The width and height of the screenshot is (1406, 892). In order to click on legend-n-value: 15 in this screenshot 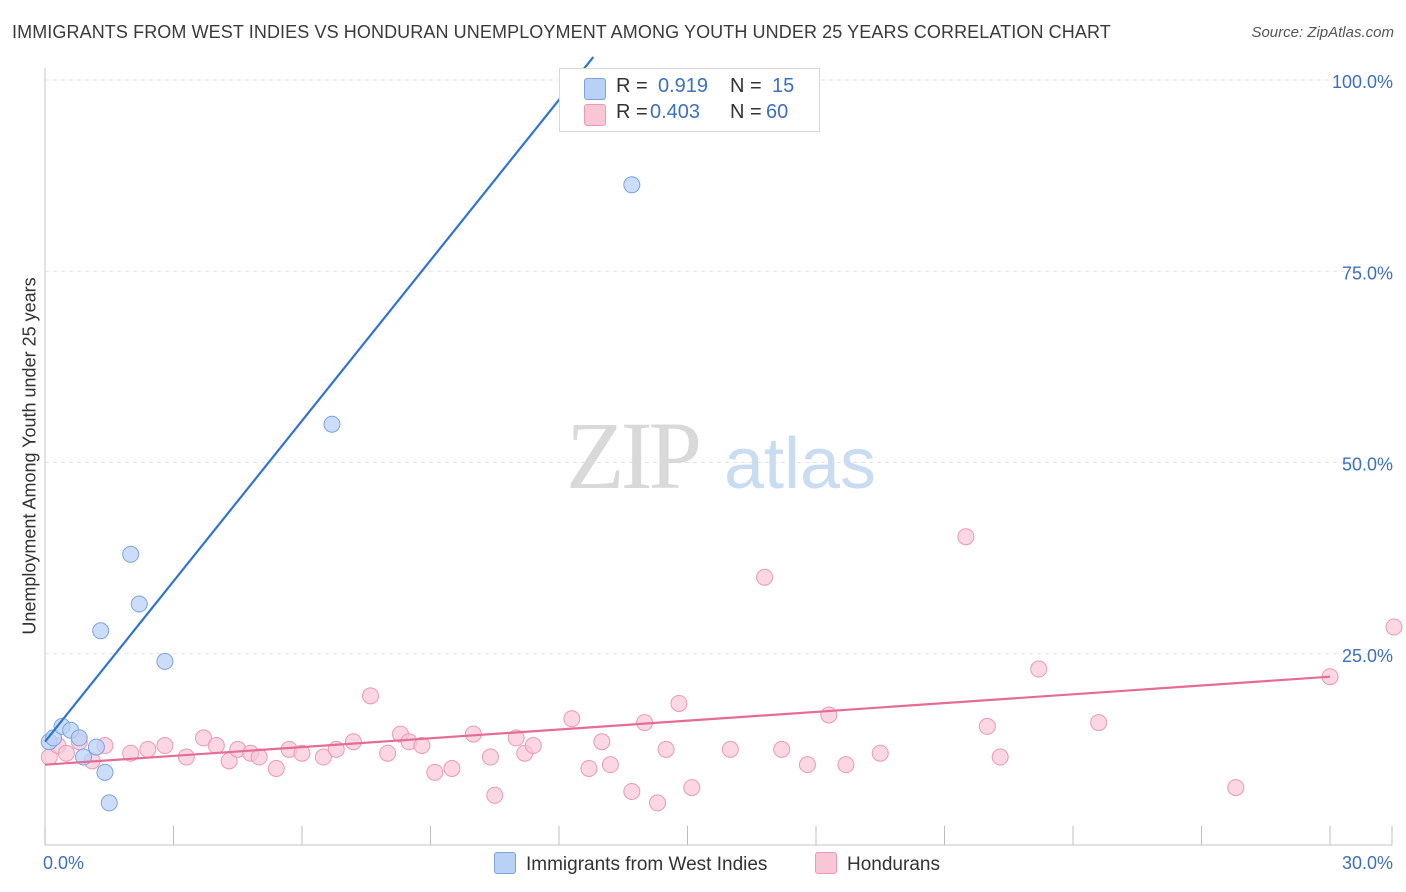, I will do `click(783, 86)`.